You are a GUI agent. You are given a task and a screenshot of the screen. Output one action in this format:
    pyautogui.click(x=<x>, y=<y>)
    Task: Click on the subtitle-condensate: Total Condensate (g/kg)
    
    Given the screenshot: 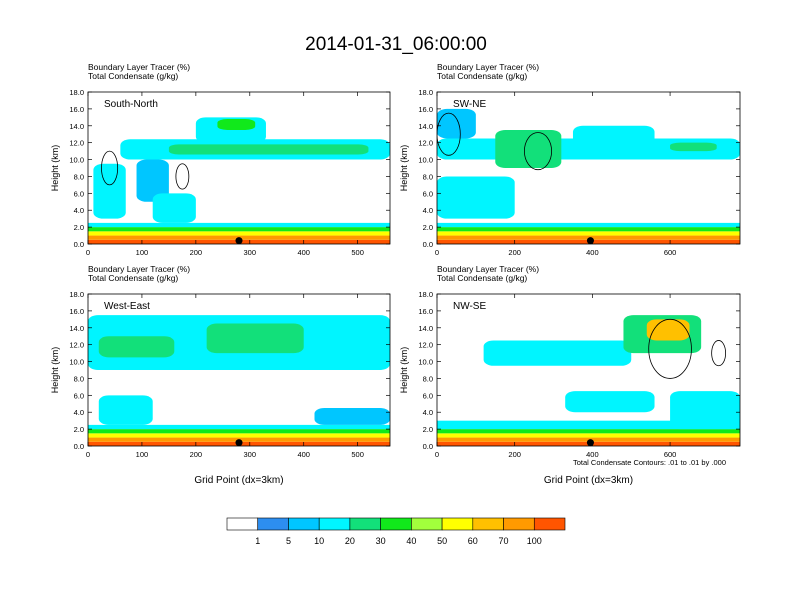 What is the action you would take?
    pyautogui.click(x=482, y=278)
    